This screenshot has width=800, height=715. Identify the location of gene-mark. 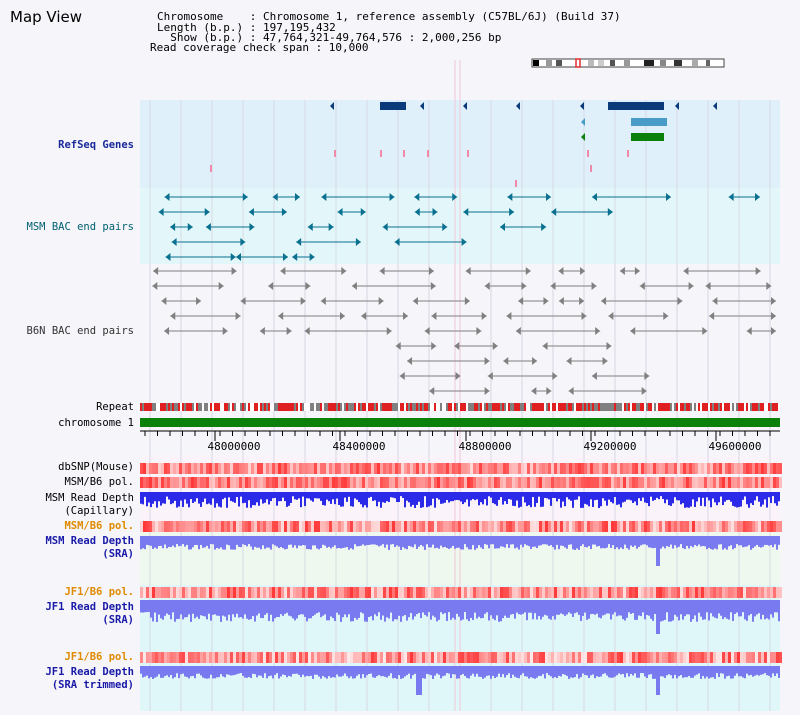
(516, 183).